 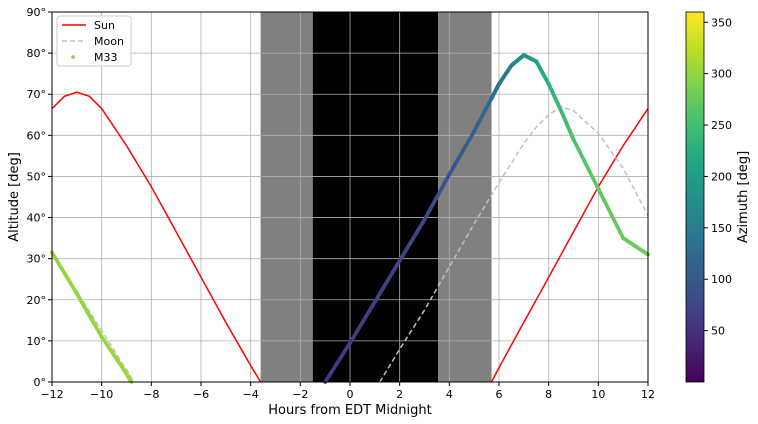 I want to click on x-tick-label: 2, so click(x=399, y=394).